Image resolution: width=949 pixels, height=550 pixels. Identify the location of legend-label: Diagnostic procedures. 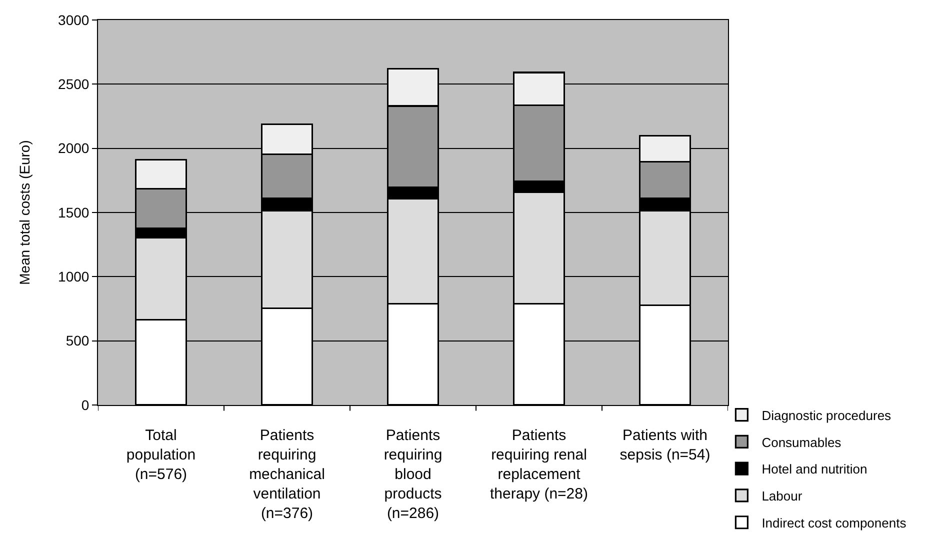
(827, 415).